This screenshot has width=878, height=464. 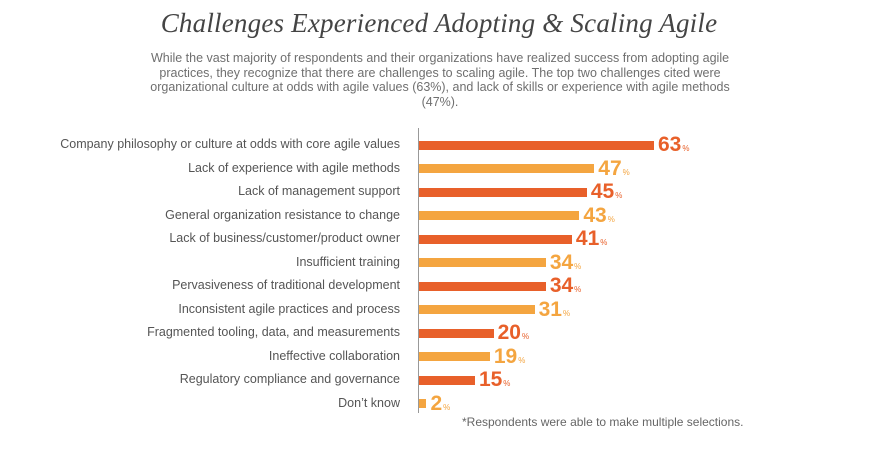 I want to click on data-label: 19%, so click(x=509, y=358).